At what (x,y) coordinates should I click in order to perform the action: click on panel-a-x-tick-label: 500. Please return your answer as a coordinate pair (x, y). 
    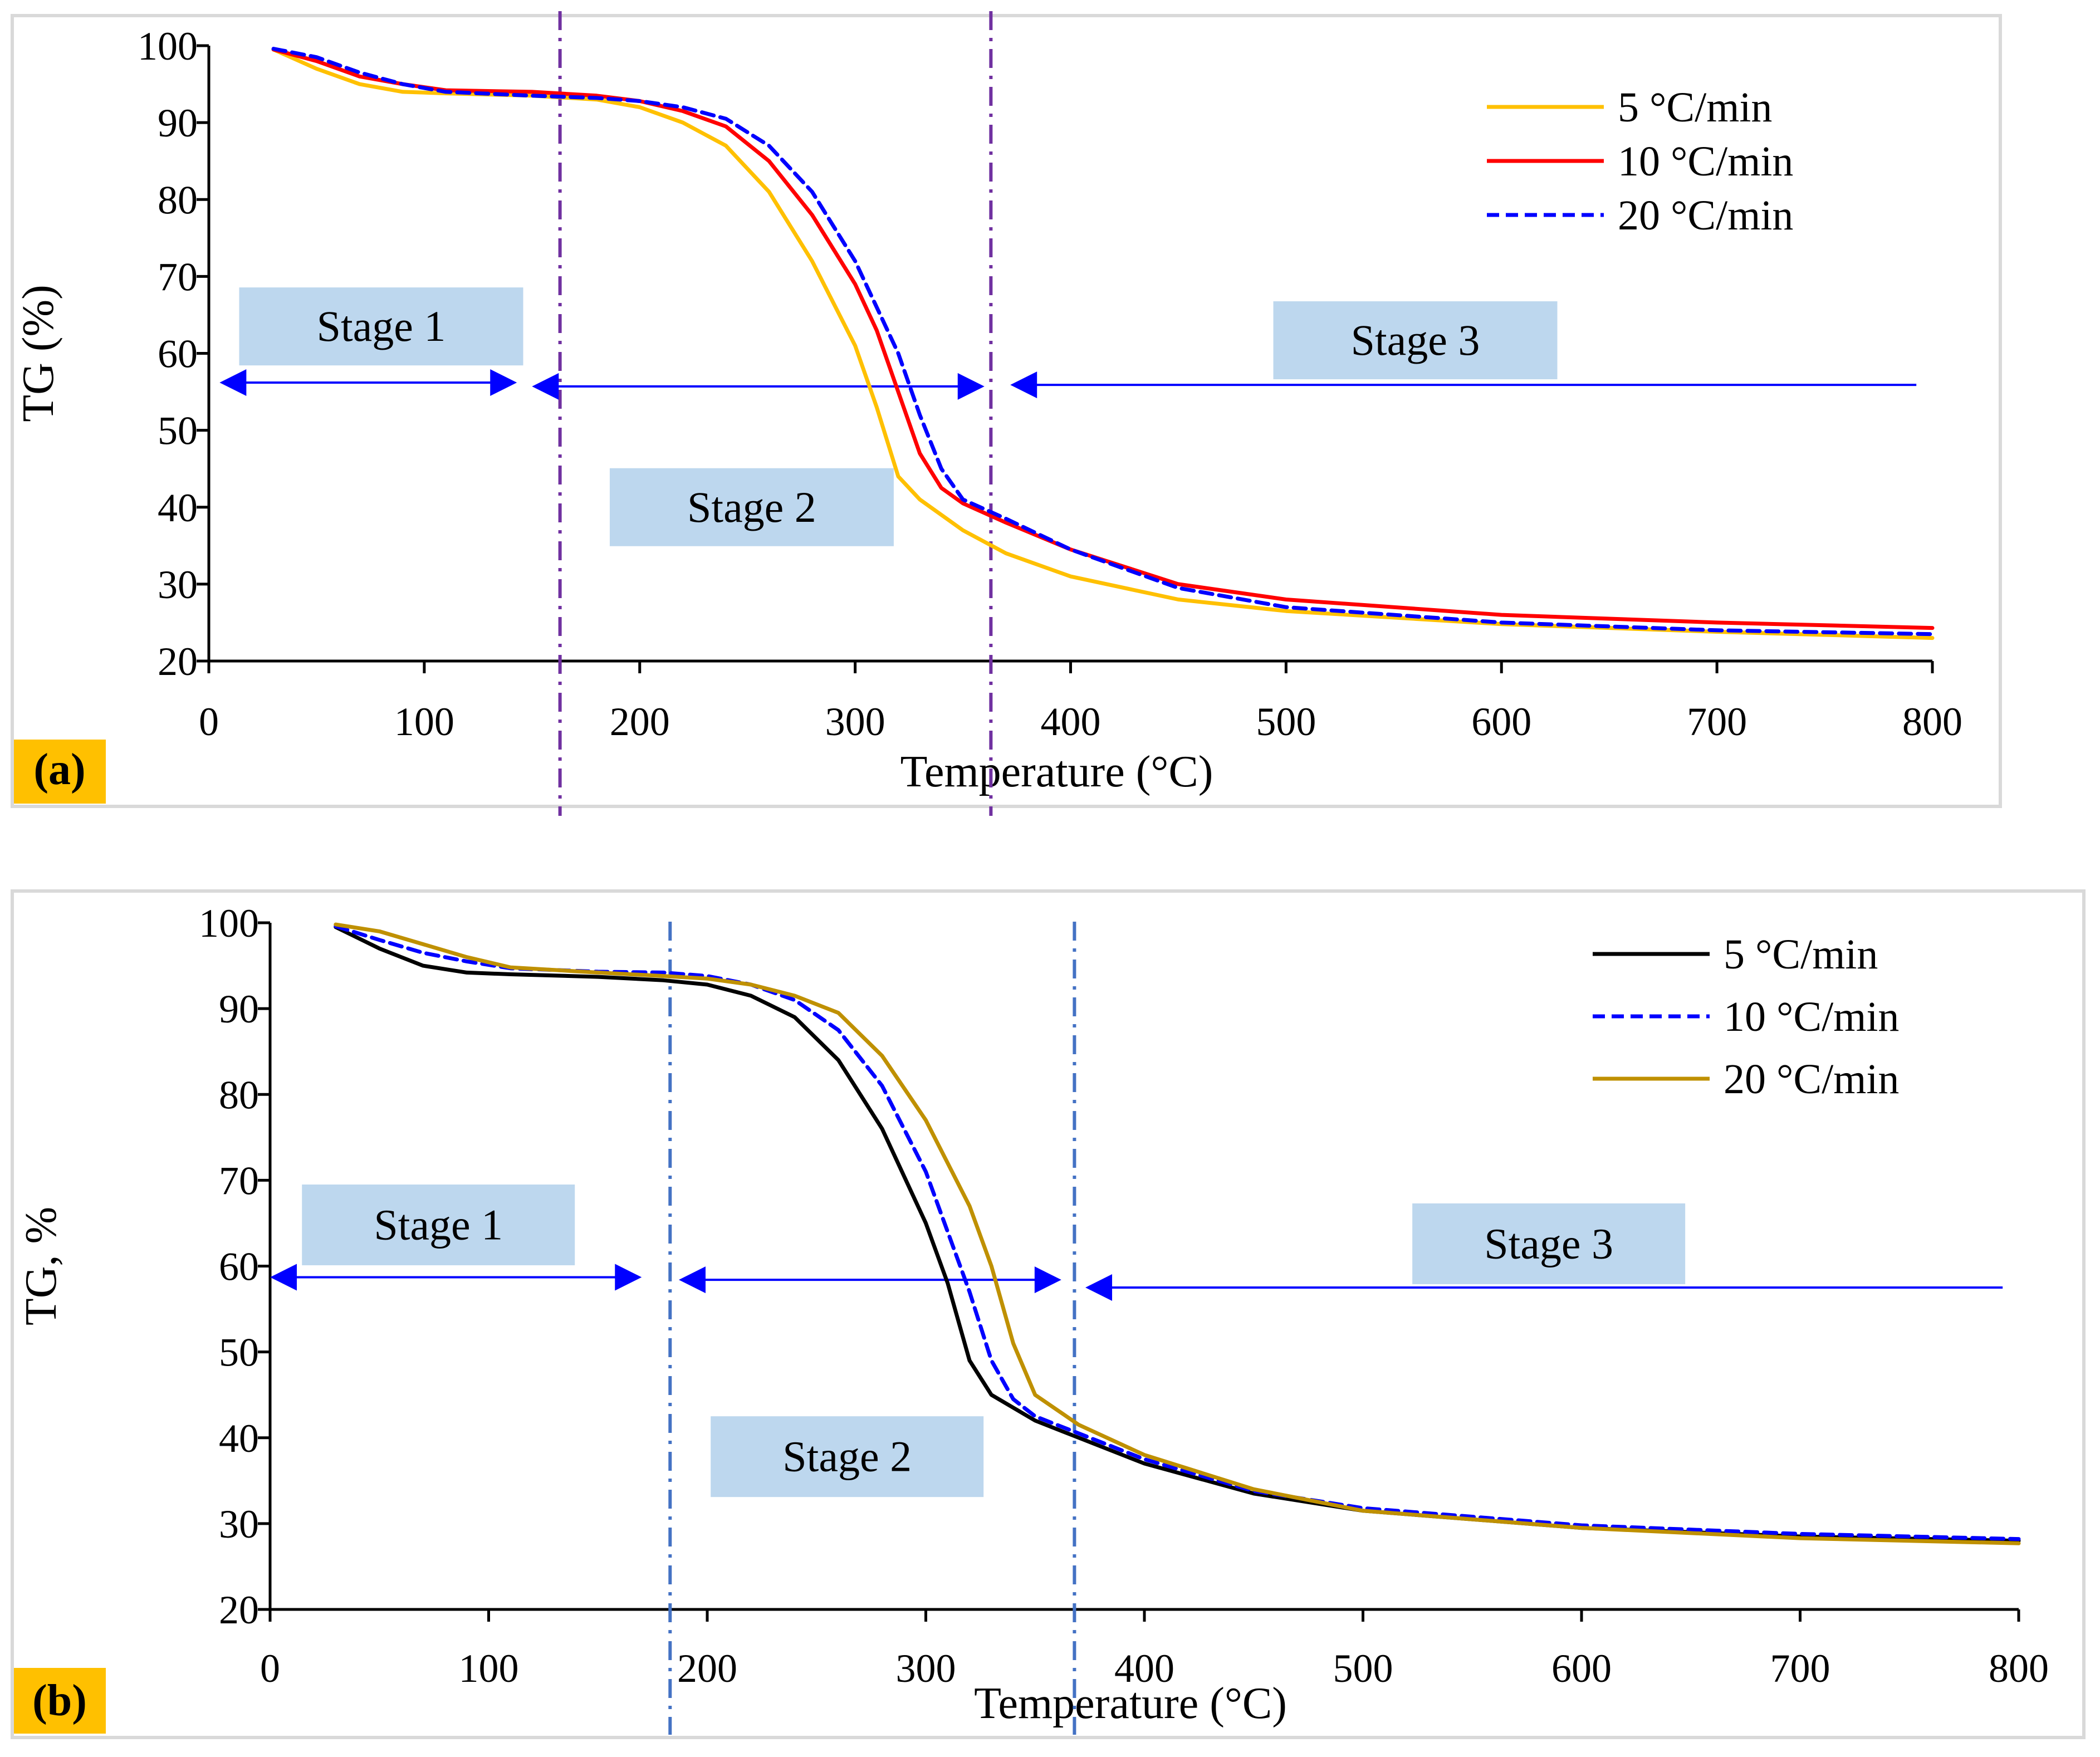
    Looking at the image, I should click on (1286, 722).